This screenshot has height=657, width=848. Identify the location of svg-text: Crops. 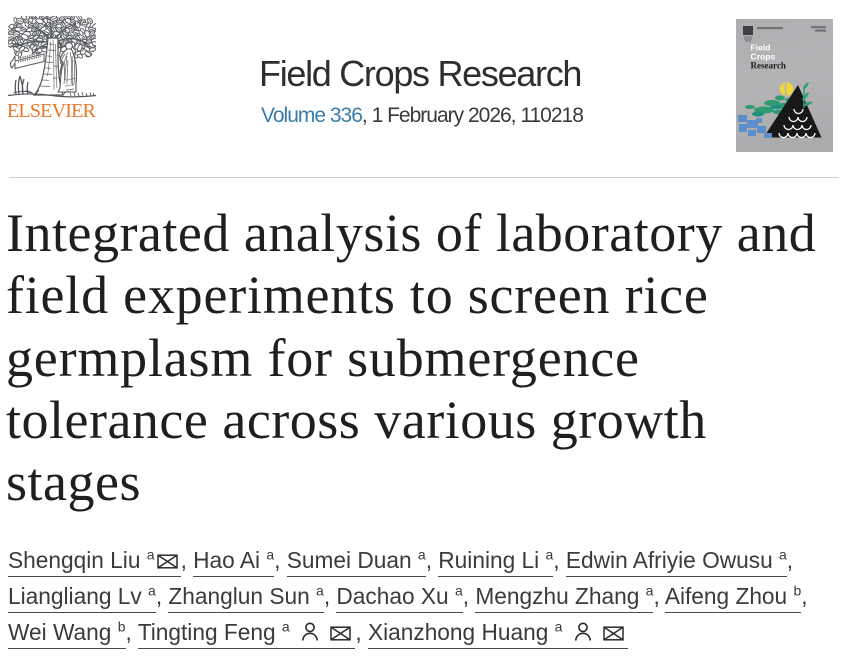
(763, 57).